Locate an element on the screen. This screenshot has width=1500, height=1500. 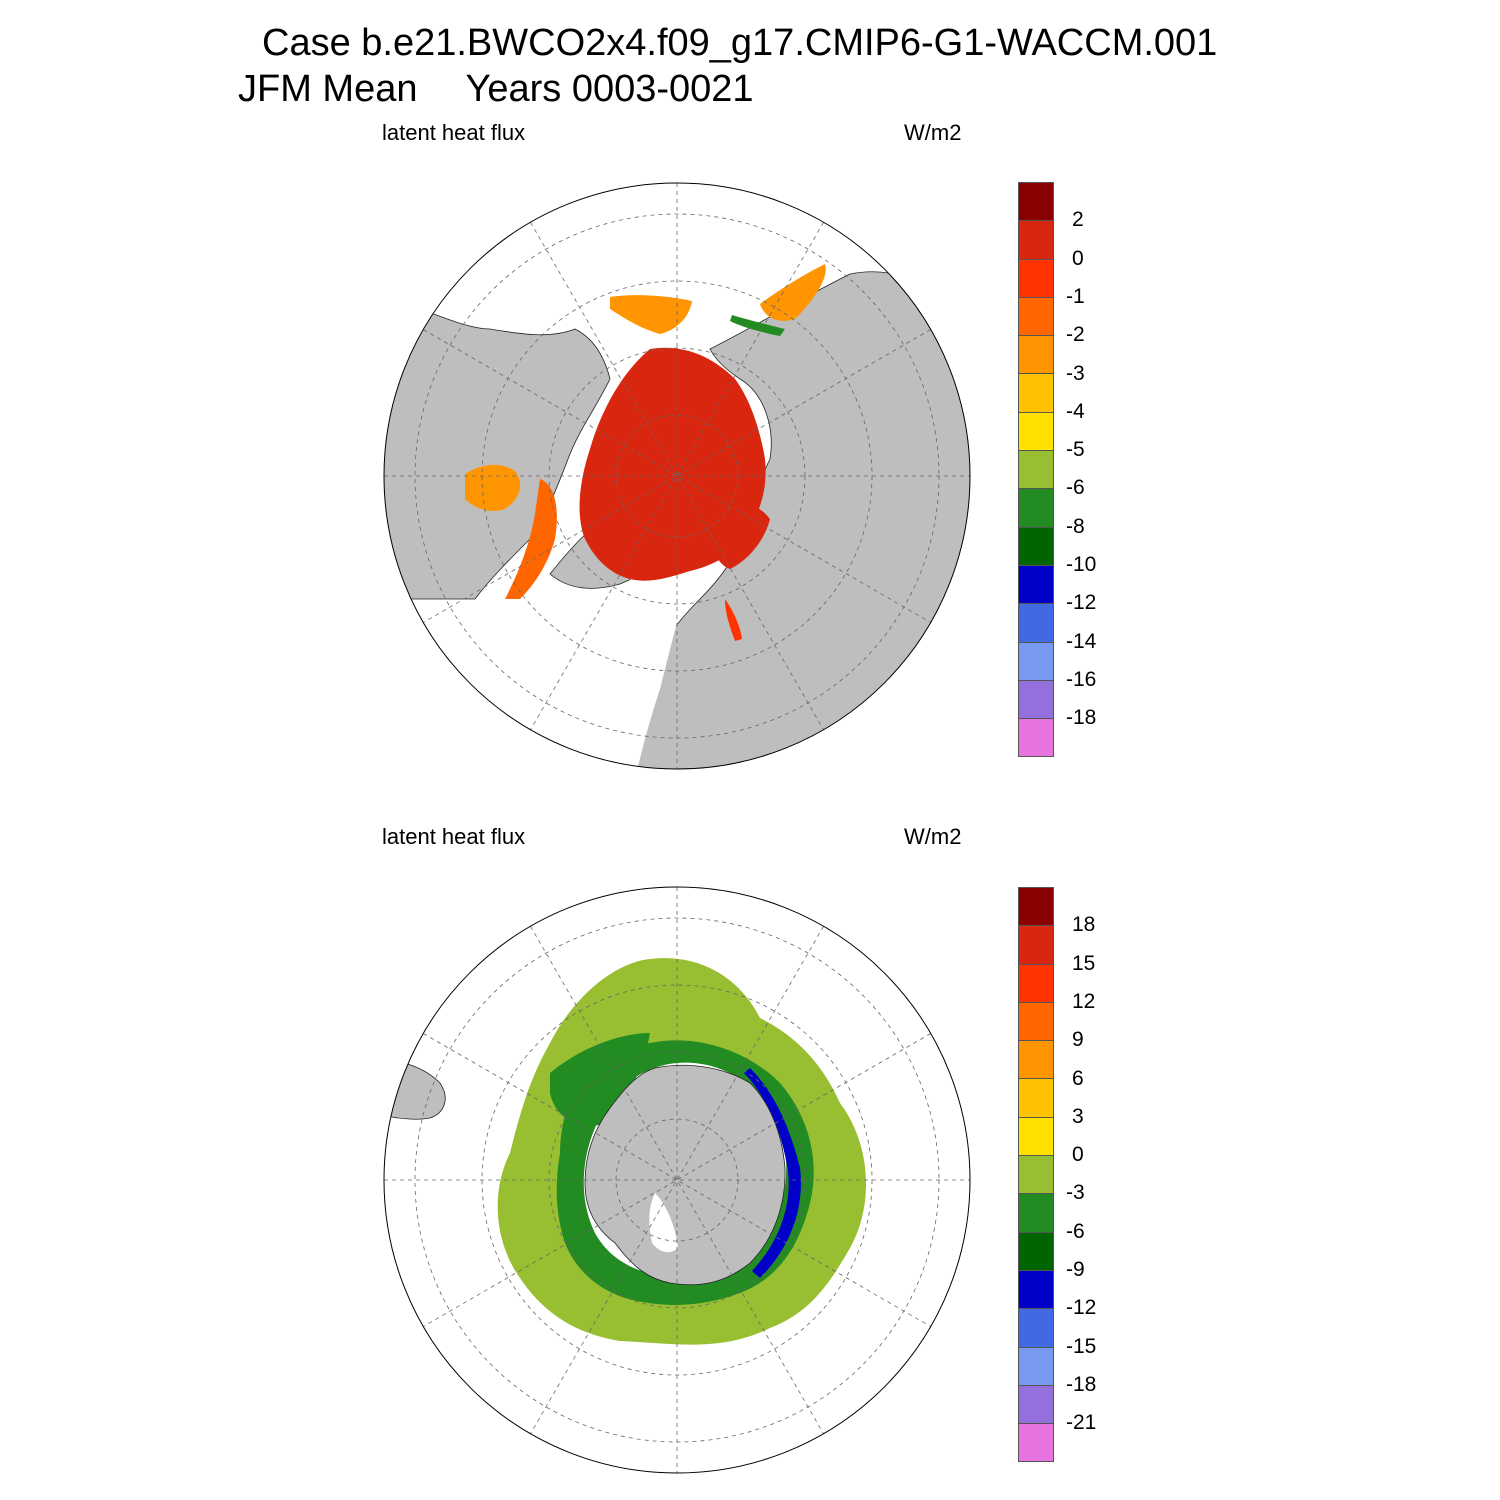
sh-colorbar-tick-label: 18 is located at coordinates (1084, 925).